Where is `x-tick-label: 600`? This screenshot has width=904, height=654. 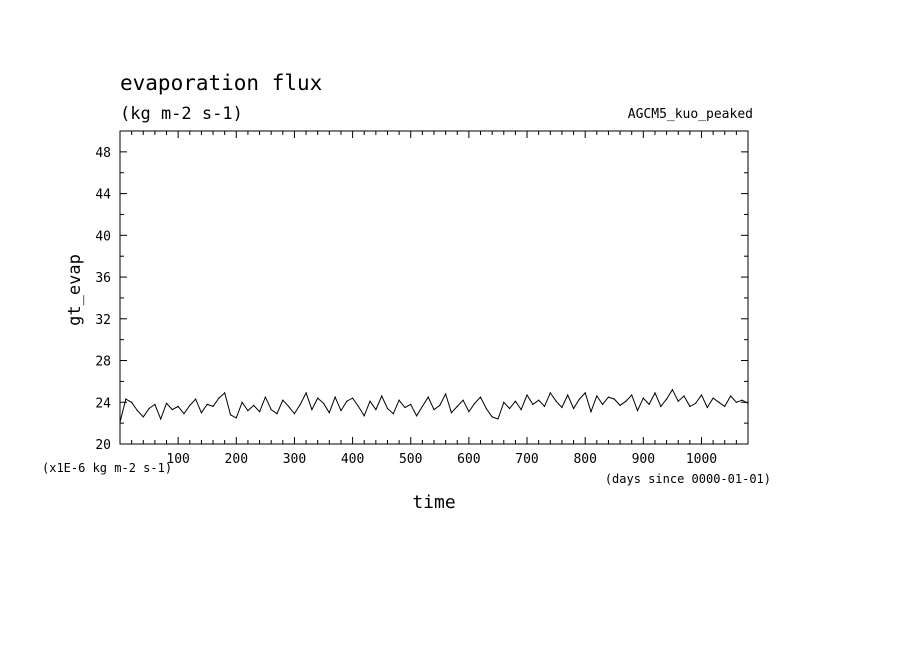 x-tick-label: 600 is located at coordinates (468, 459).